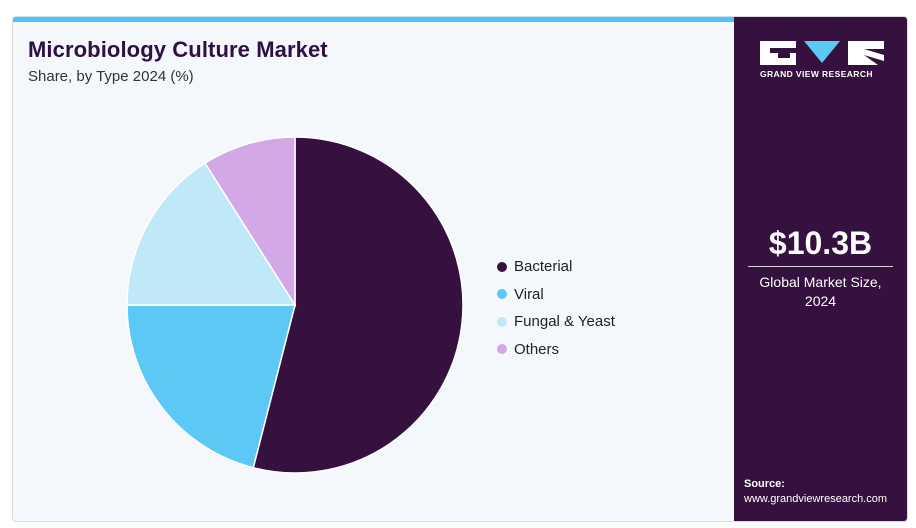  Describe the element at coordinates (537, 349) in the screenshot. I see `legend-label: Others` at that location.